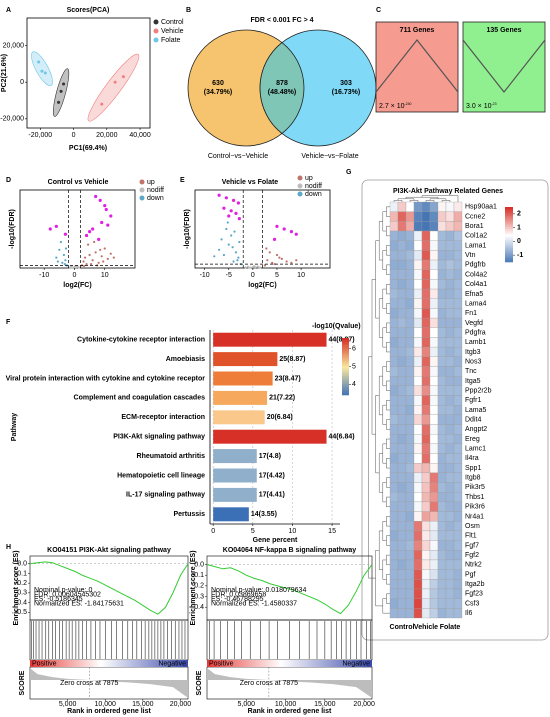 The height and width of the screenshot is (717, 550). What do you see at coordinates (354, 366) in the screenshot?
I see `colorbar-tick-label: 5` at bounding box center [354, 366].